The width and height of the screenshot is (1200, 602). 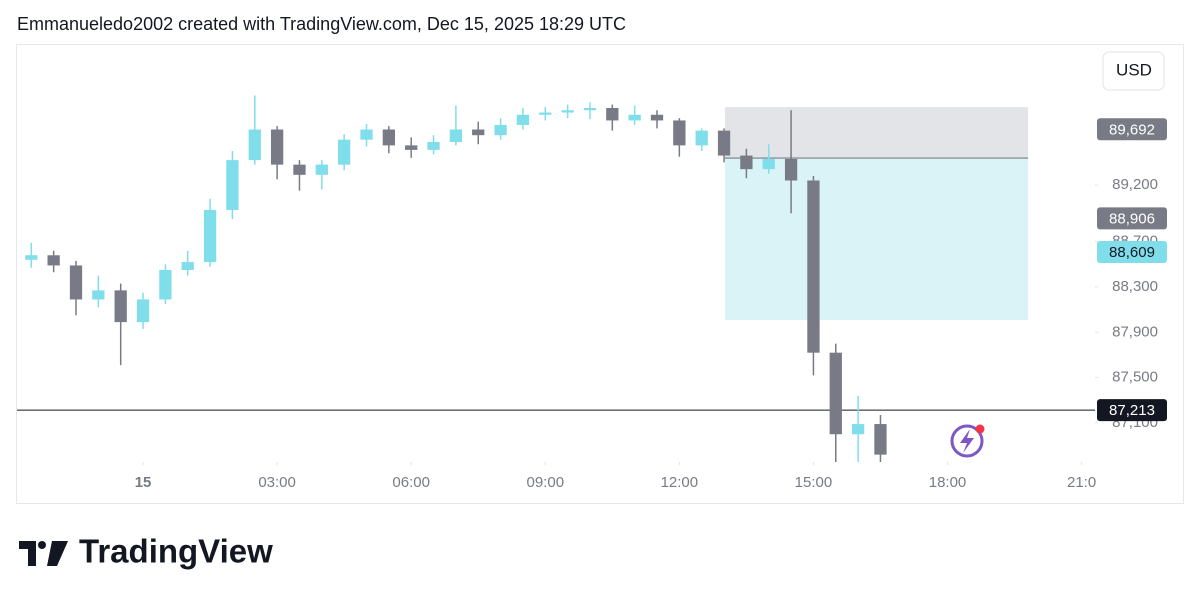 I want to click on y-tick-label: 89,200, so click(x=1135, y=184).